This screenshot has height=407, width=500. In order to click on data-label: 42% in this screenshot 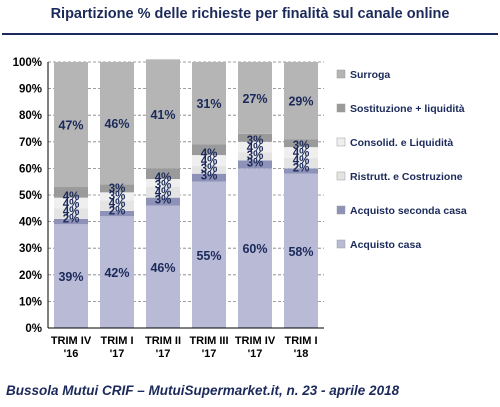, I will do `click(116, 273)`.